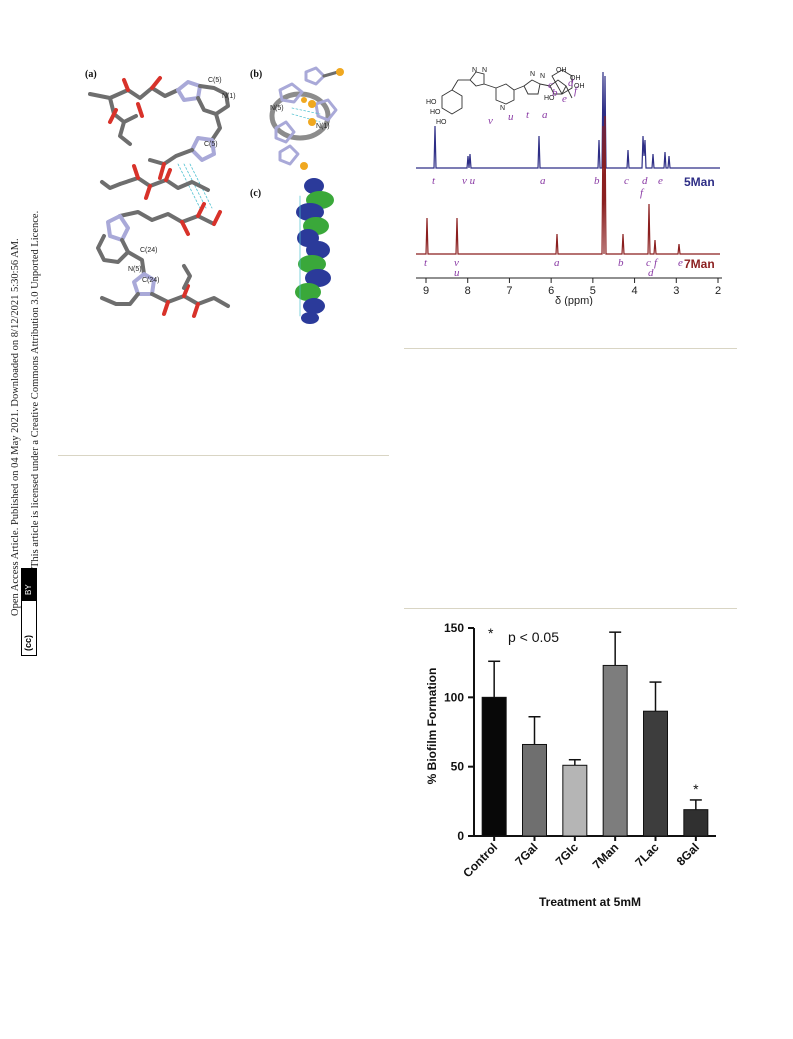 The image size is (793, 1039). Describe the element at coordinates (550, 85) in the screenshot. I see `struct-letter-c: c` at that location.